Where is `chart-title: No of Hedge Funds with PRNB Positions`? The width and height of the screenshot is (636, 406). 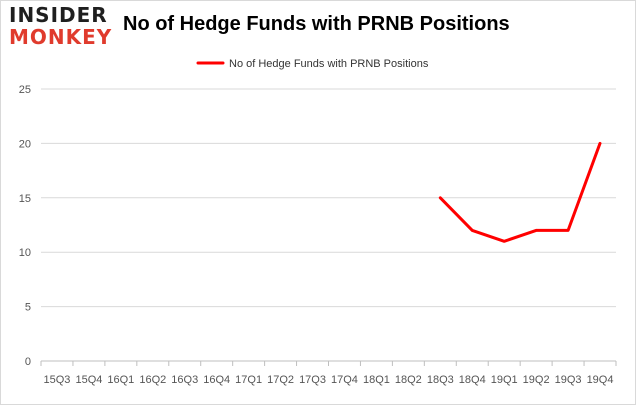
chart-title: No of Hedge Funds with PRNB Positions is located at coordinates (316, 24).